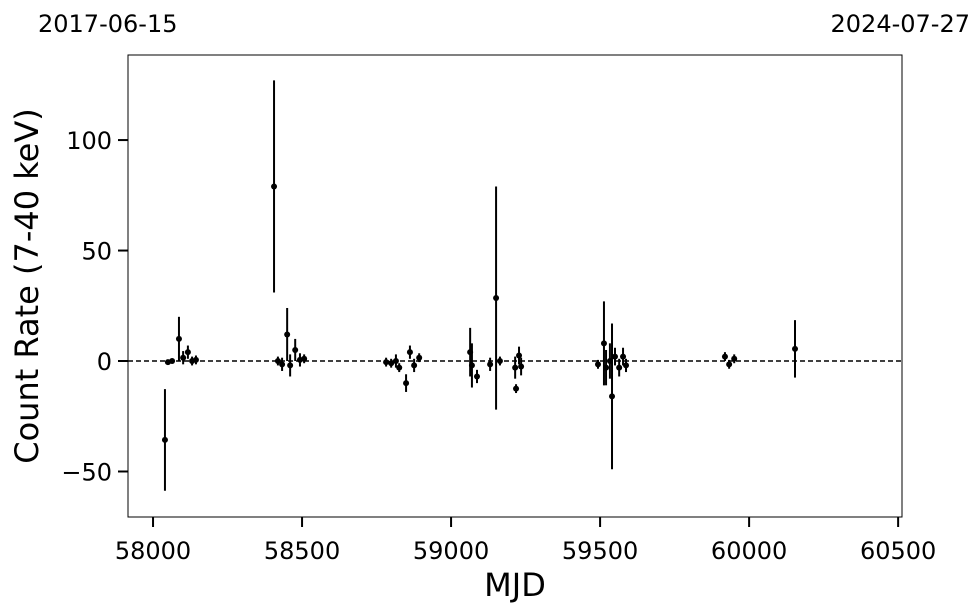  What do you see at coordinates (96, 252) in the screenshot?
I see `y-tick-label: 50` at bounding box center [96, 252].